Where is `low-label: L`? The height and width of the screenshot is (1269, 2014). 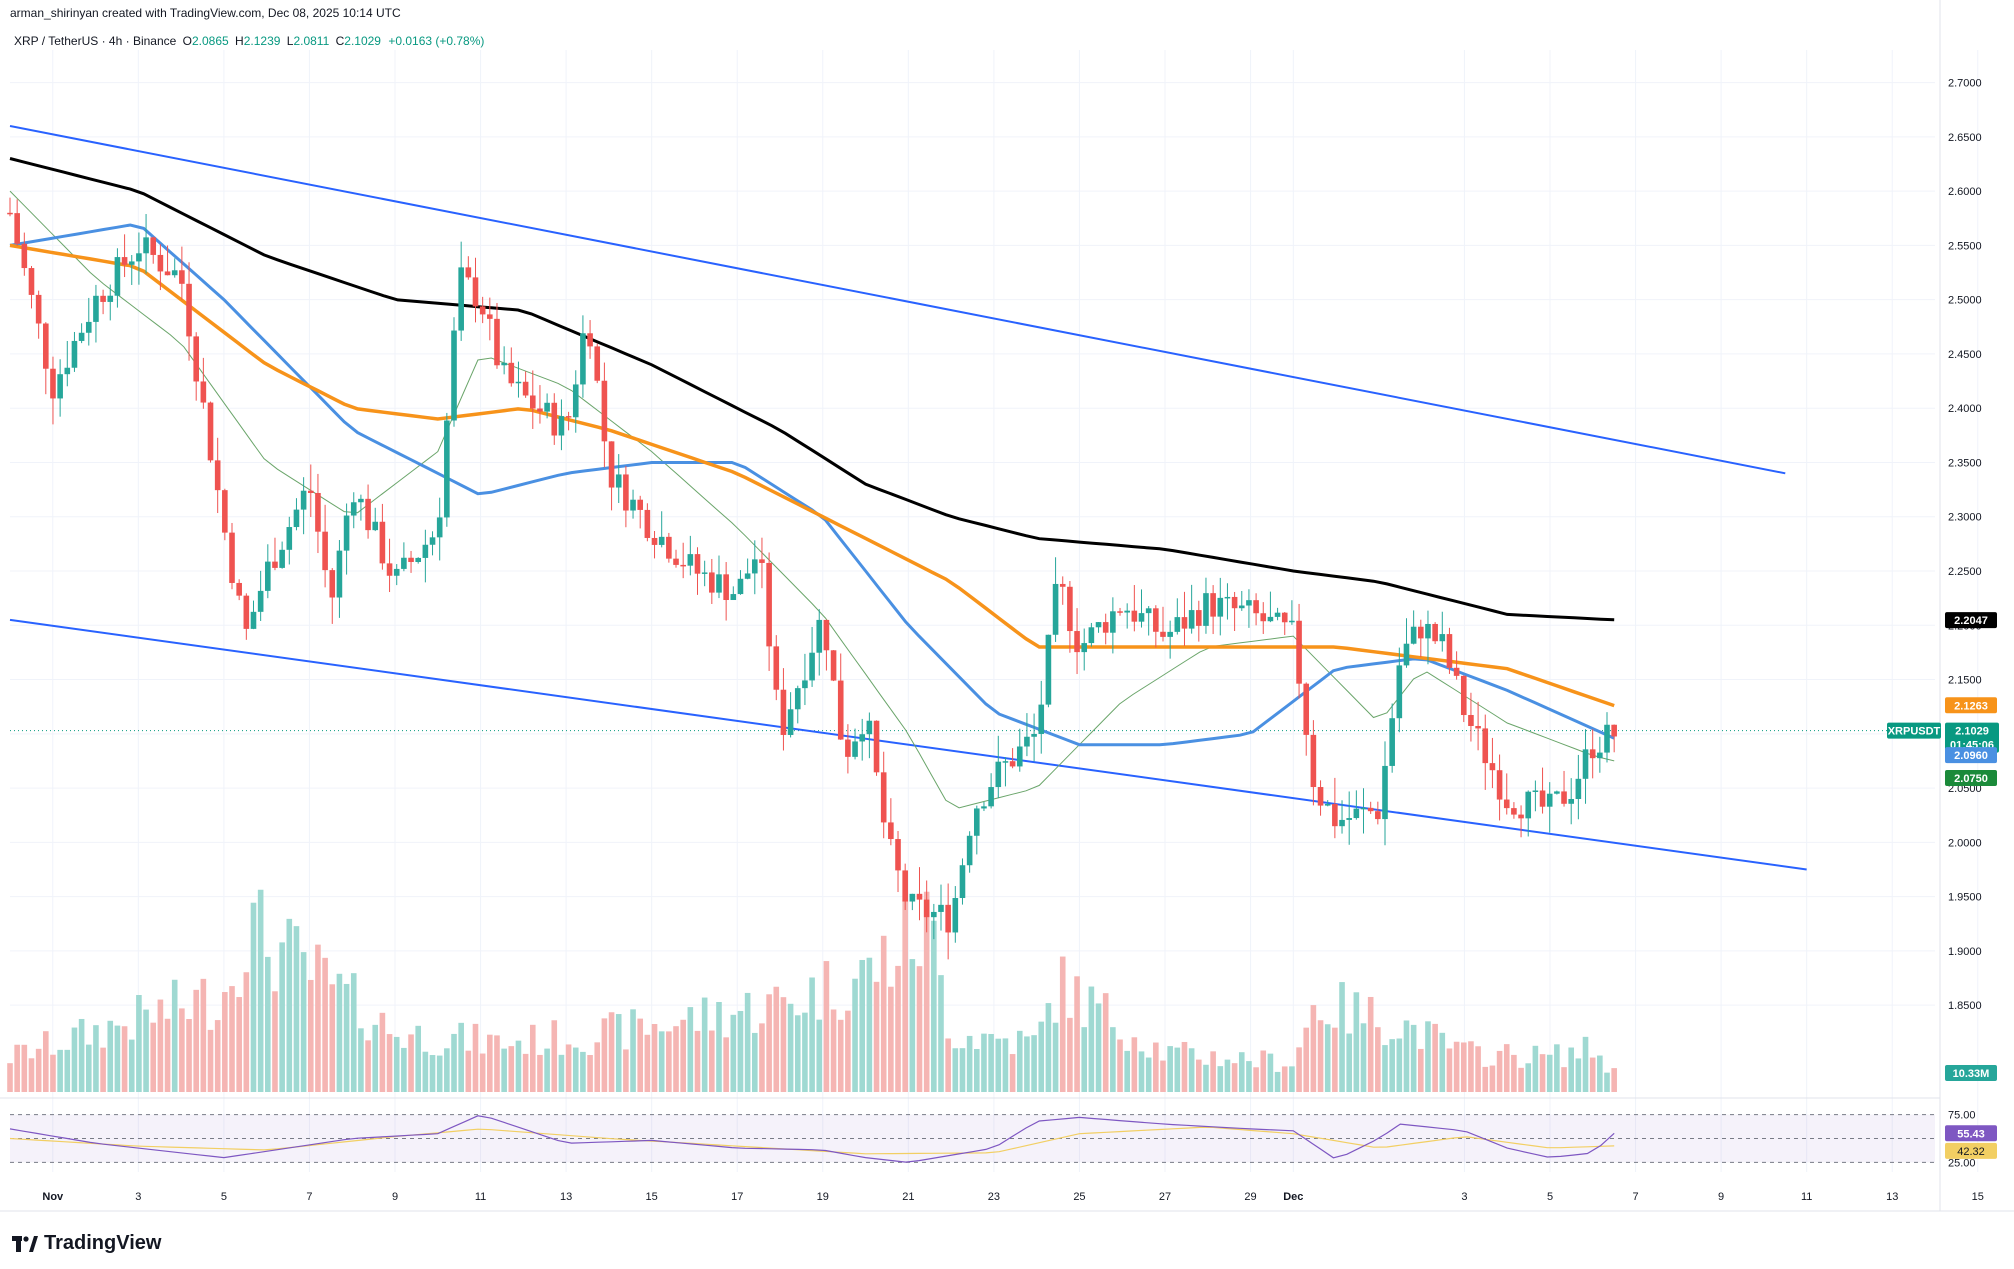 low-label: L is located at coordinates (290, 41).